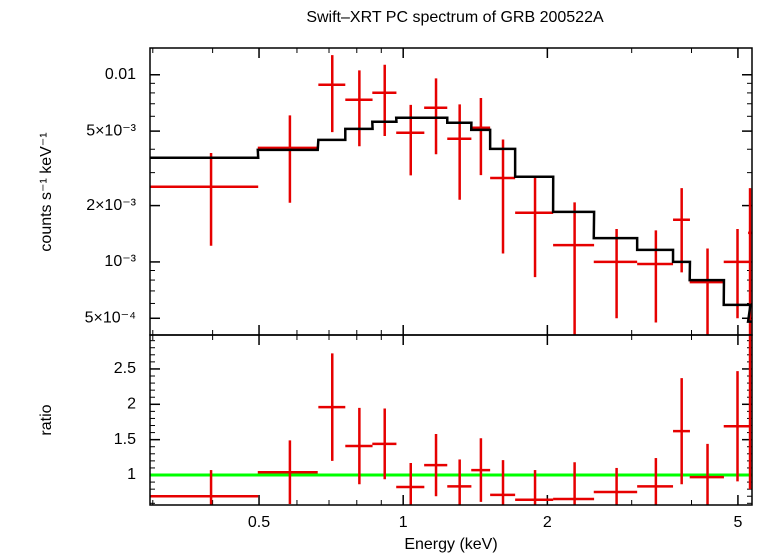 The image size is (761, 556). What do you see at coordinates (46, 419) in the screenshot?
I see `y-axis-title: ratio` at bounding box center [46, 419].